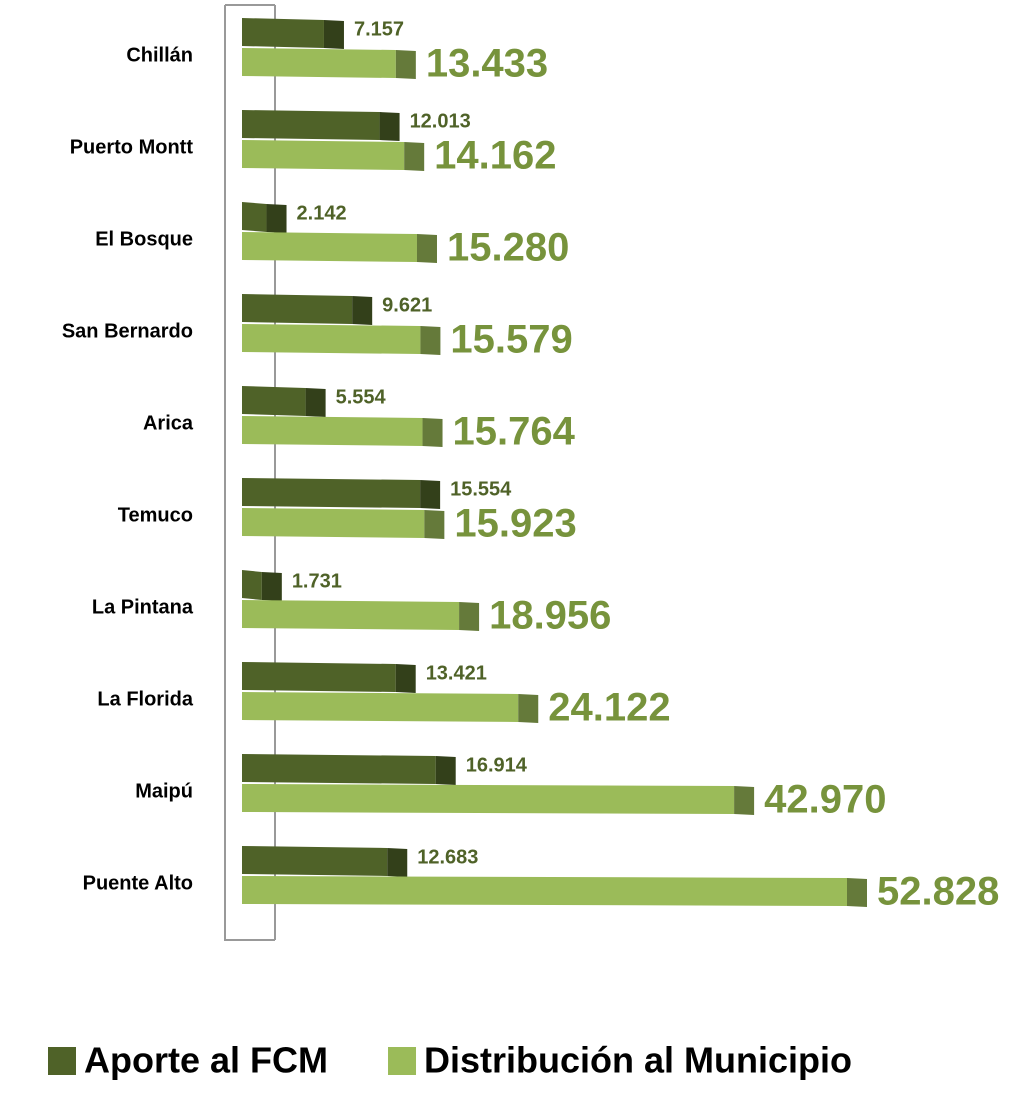  I want to click on value-label: 2.142, so click(322, 213).